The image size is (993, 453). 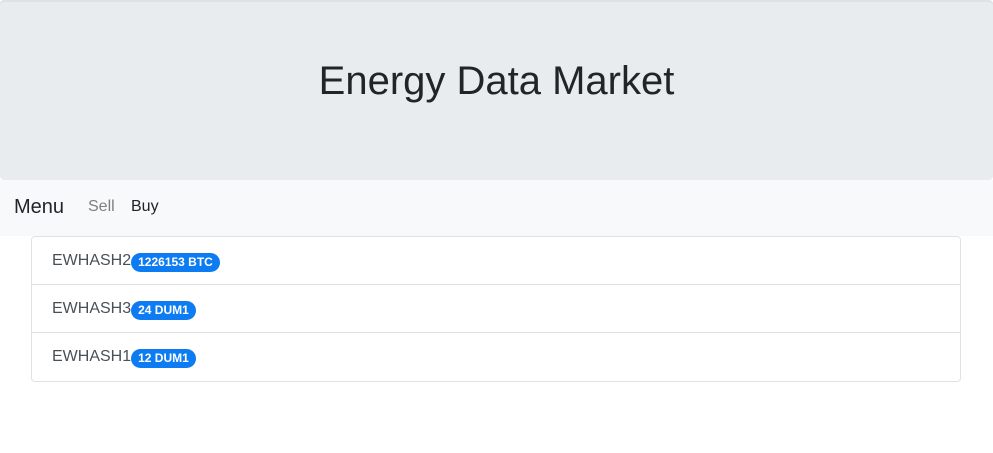 What do you see at coordinates (39, 207) in the screenshot?
I see `navbar-brand: Menu` at bounding box center [39, 207].